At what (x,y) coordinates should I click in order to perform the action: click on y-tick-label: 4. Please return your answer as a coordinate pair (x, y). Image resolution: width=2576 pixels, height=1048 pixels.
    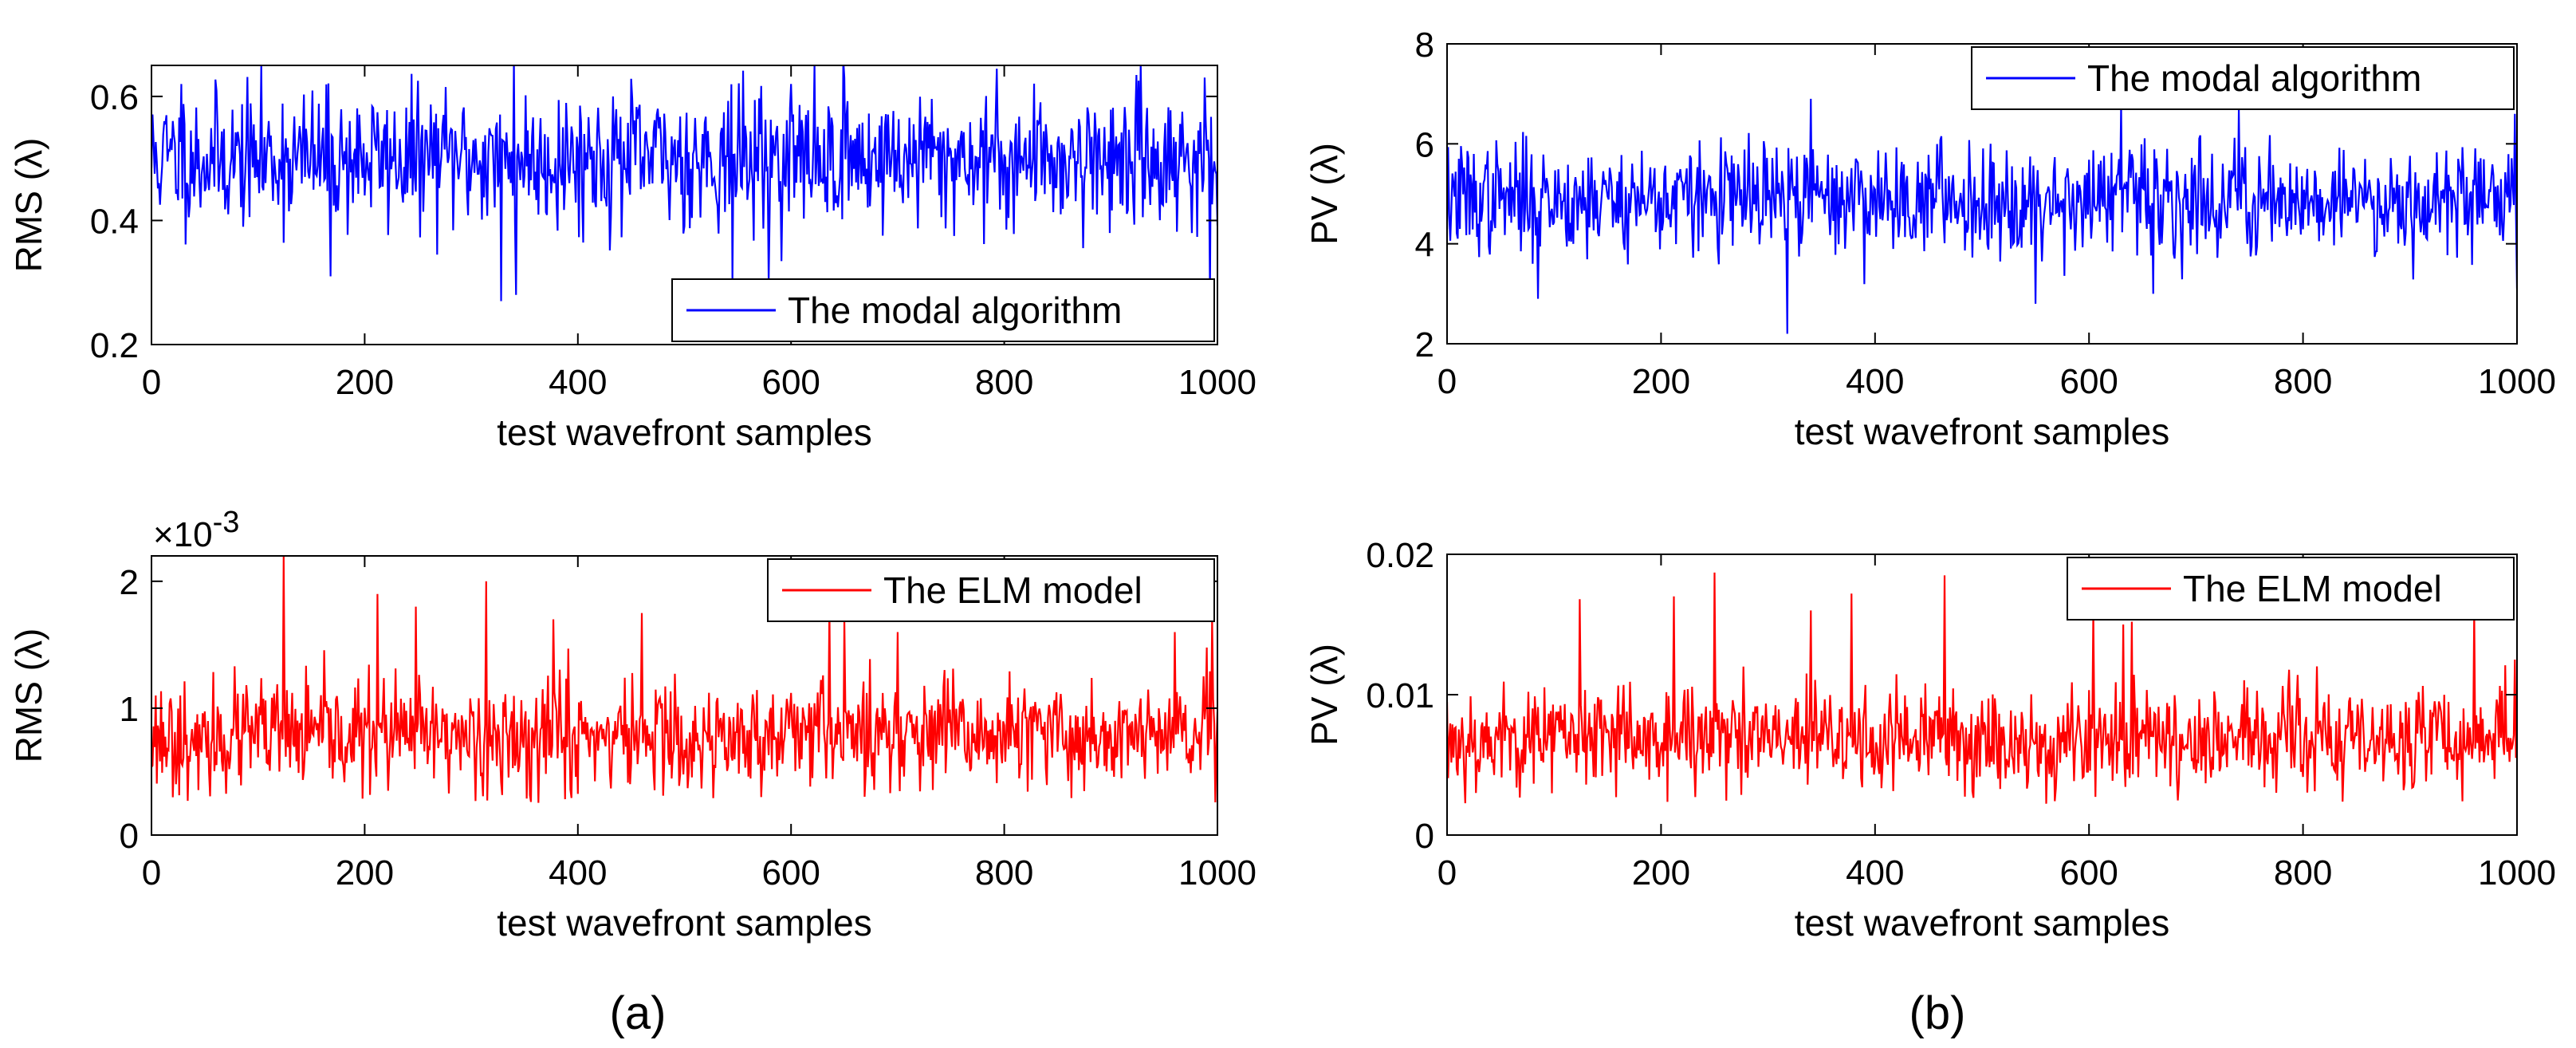
    Looking at the image, I should click on (1425, 245).